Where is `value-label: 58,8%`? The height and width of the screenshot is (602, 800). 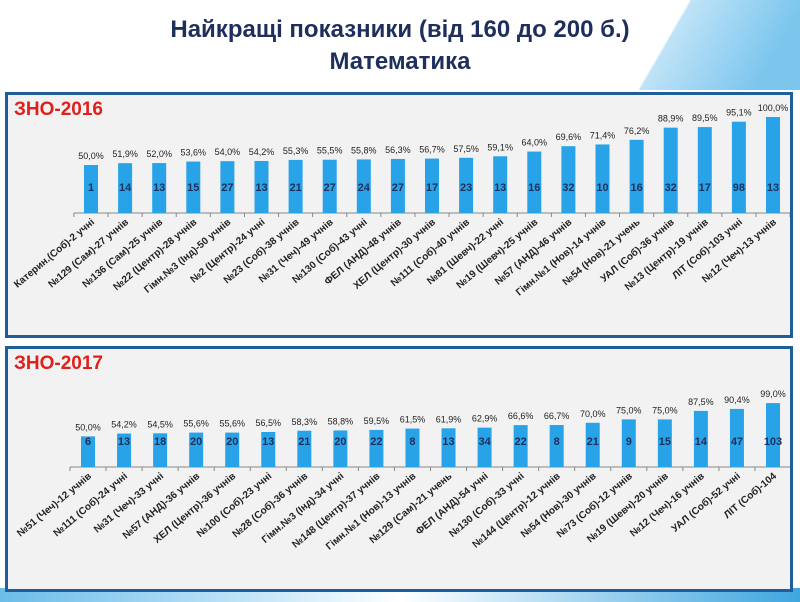
value-label: 58,8% is located at coordinates (341, 421).